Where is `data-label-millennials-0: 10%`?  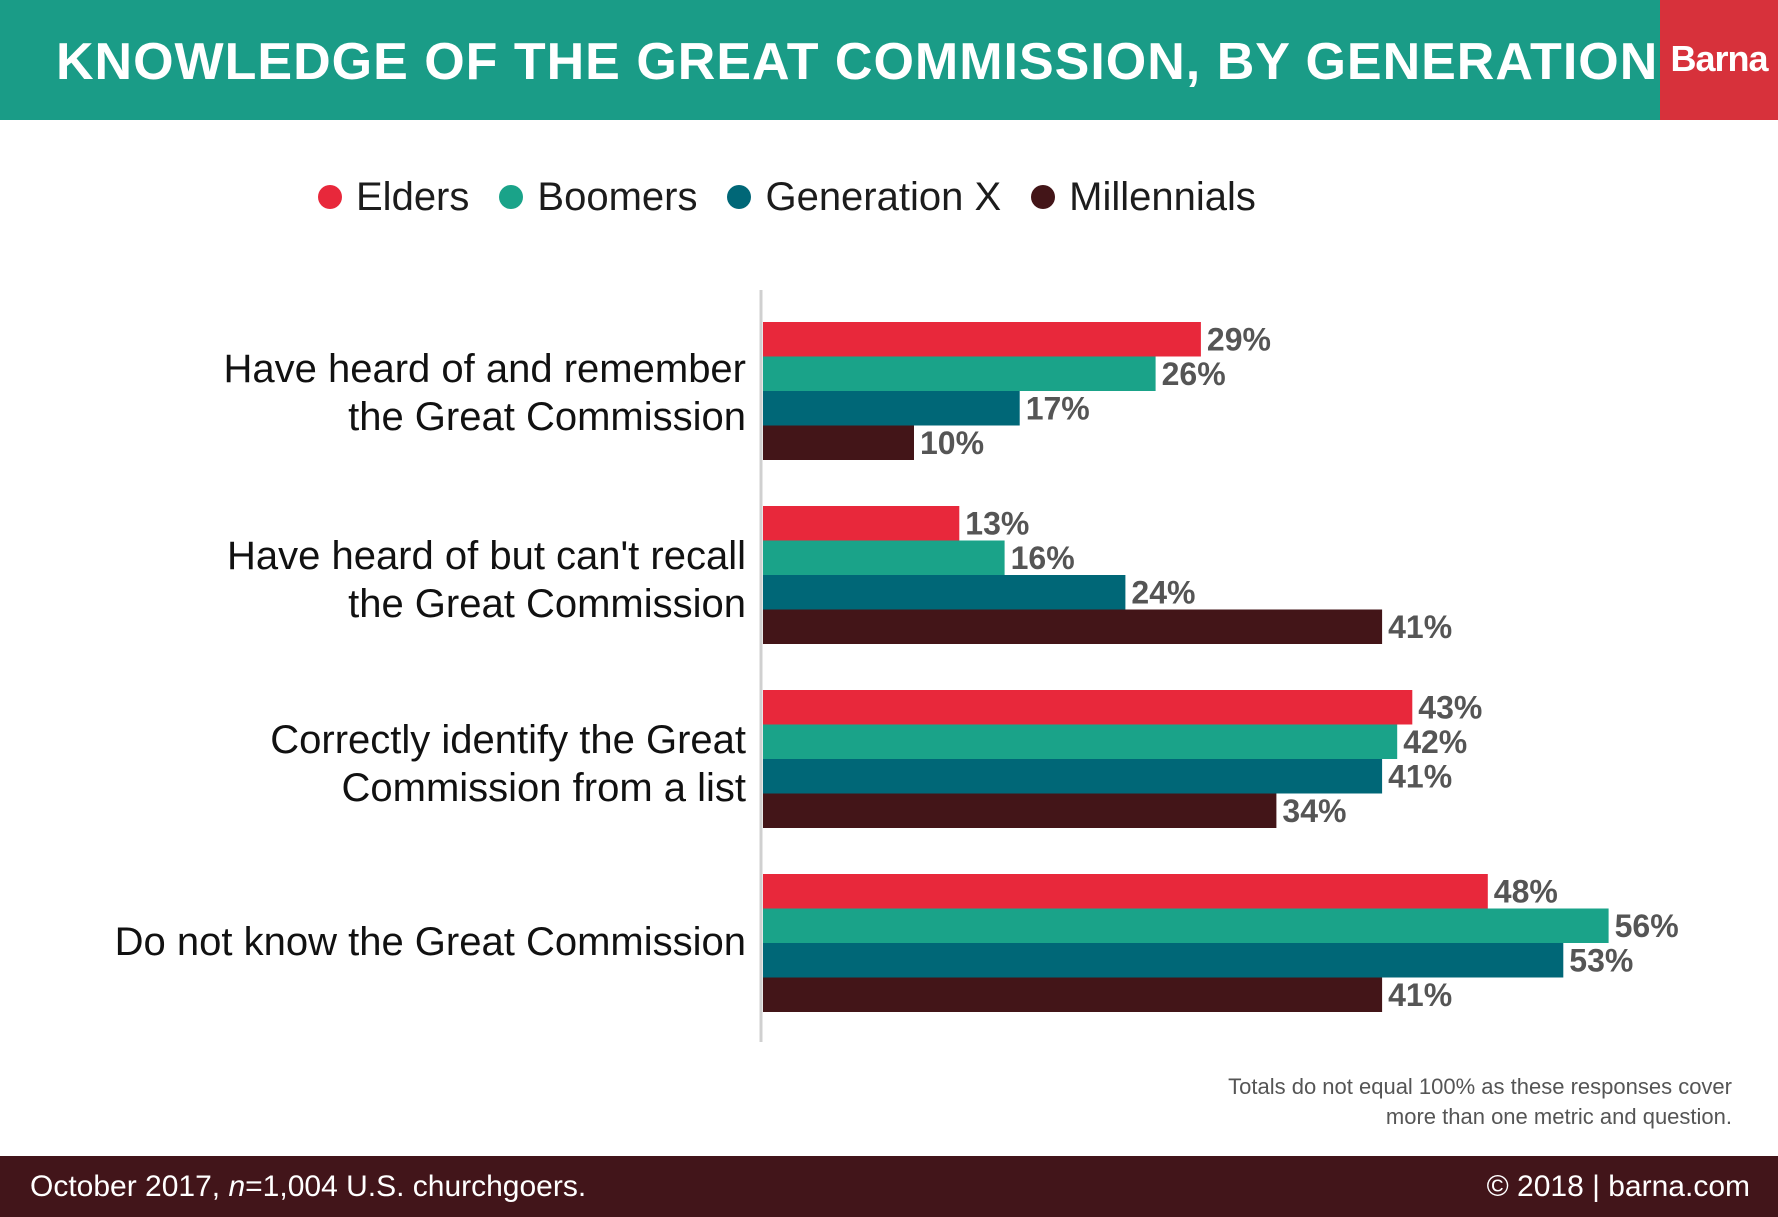 data-label-millennials-0: 10% is located at coordinates (952, 443).